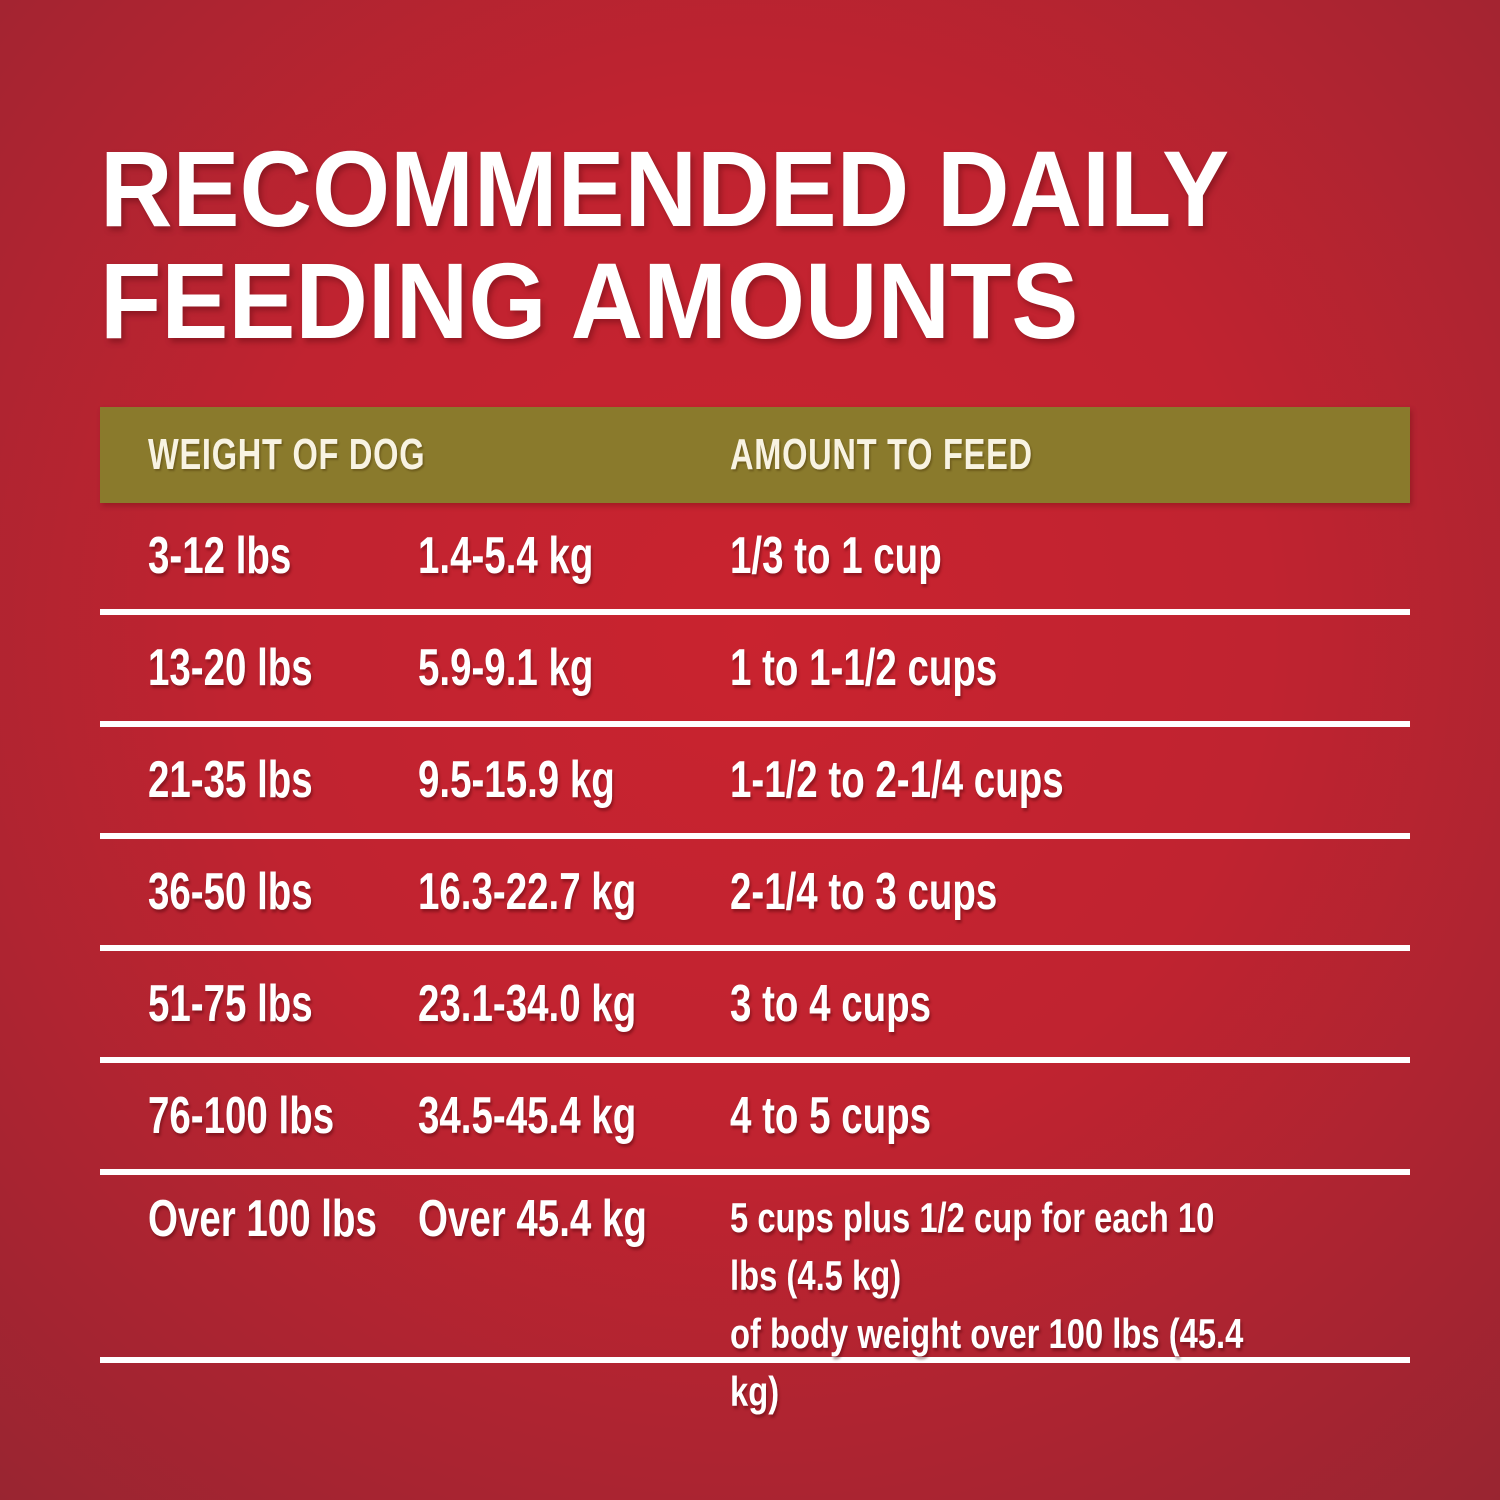 This screenshot has height=1500, width=1500. I want to click on cell-amount-to-feed: 2-1/4 to 3 cups, so click(864, 892).